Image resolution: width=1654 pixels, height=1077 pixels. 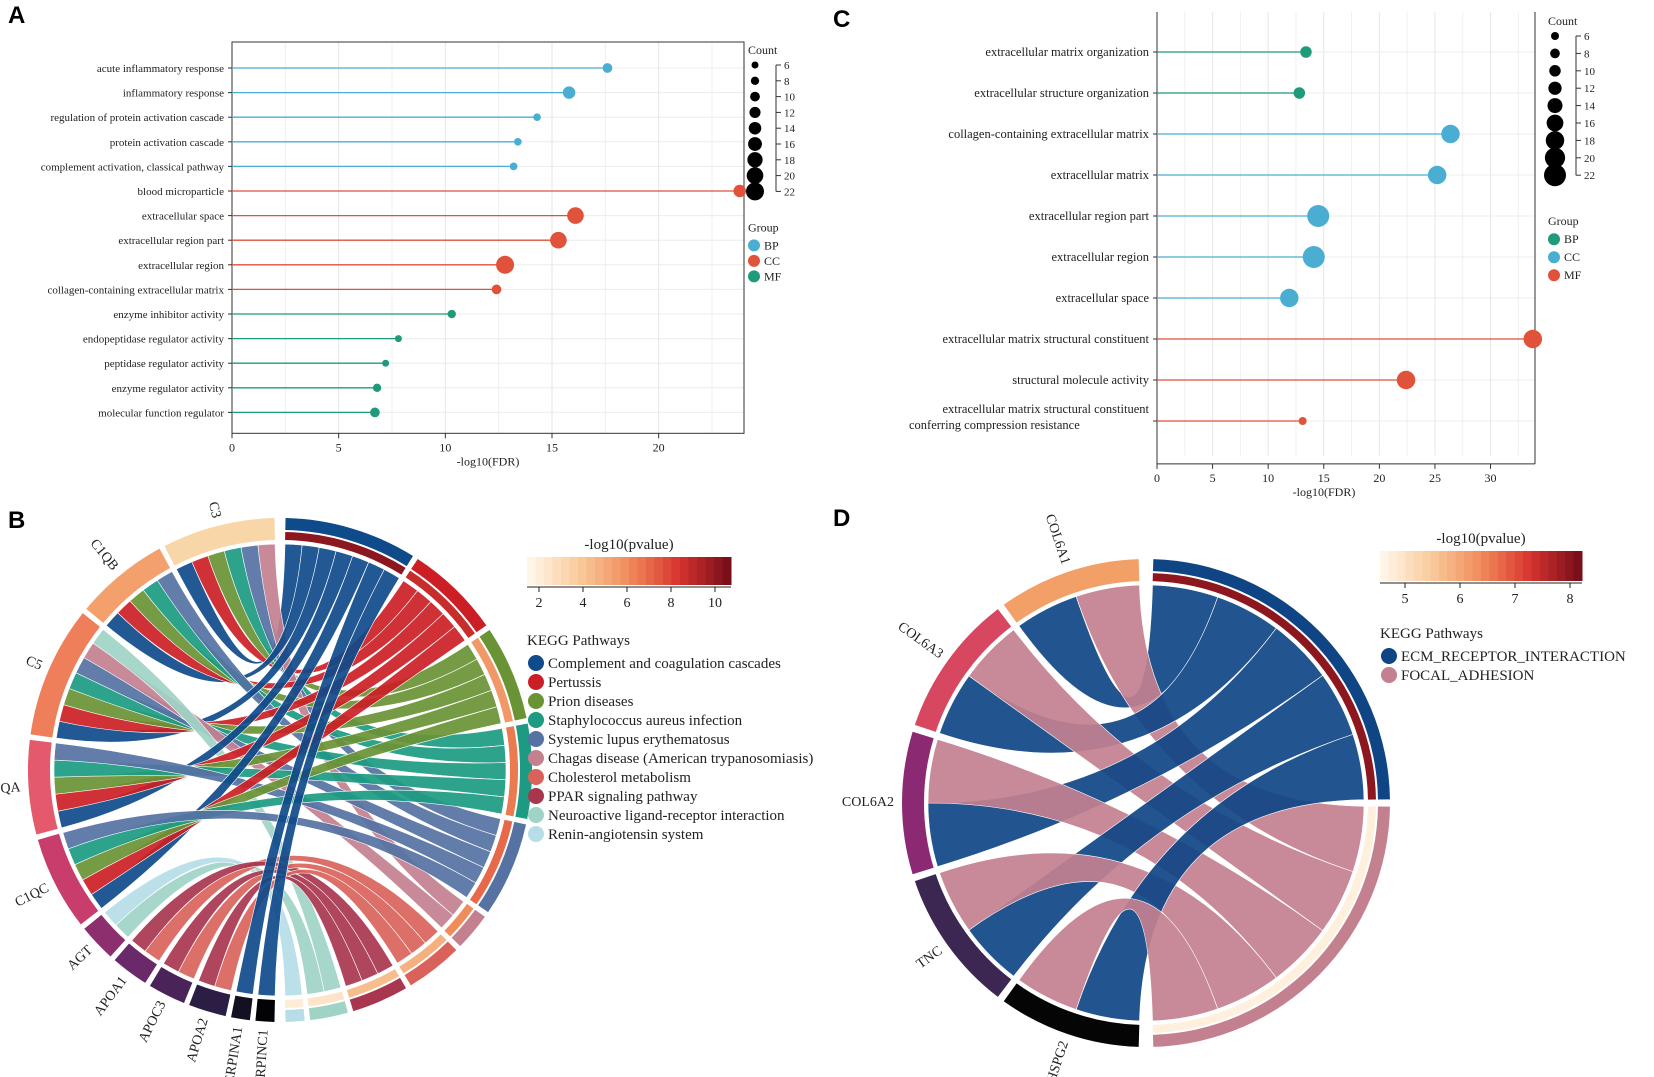 I want to click on gene-label-col6a2: COL6A2, so click(x=868, y=802).